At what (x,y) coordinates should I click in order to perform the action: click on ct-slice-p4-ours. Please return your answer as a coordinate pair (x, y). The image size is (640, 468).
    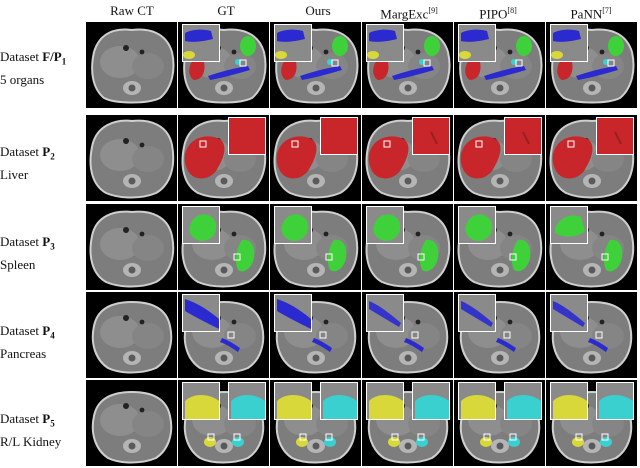
    Looking at the image, I should click on (315, 335).